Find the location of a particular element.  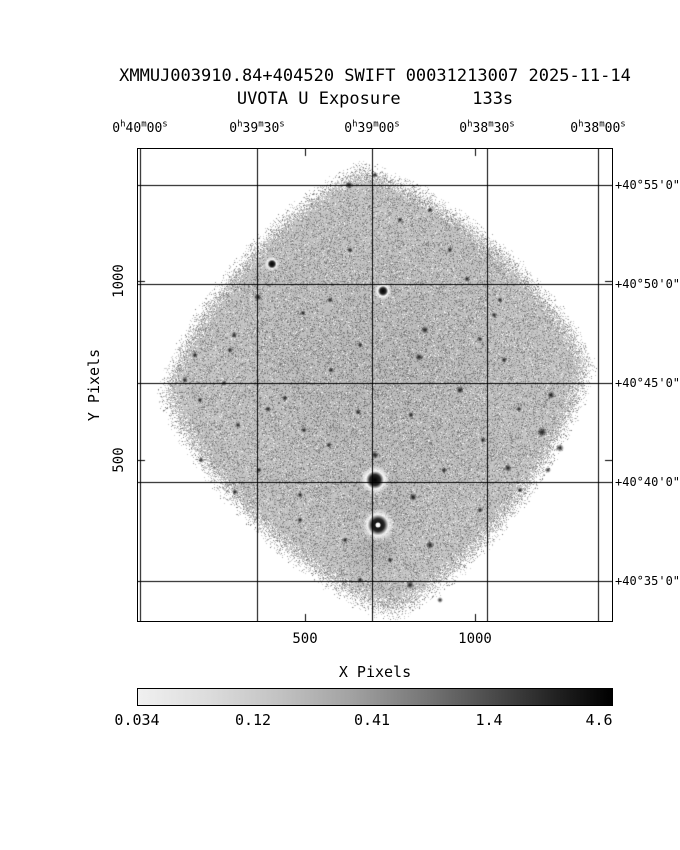

y-axis-label: Y Pixels is located at coordinates (94, 385).